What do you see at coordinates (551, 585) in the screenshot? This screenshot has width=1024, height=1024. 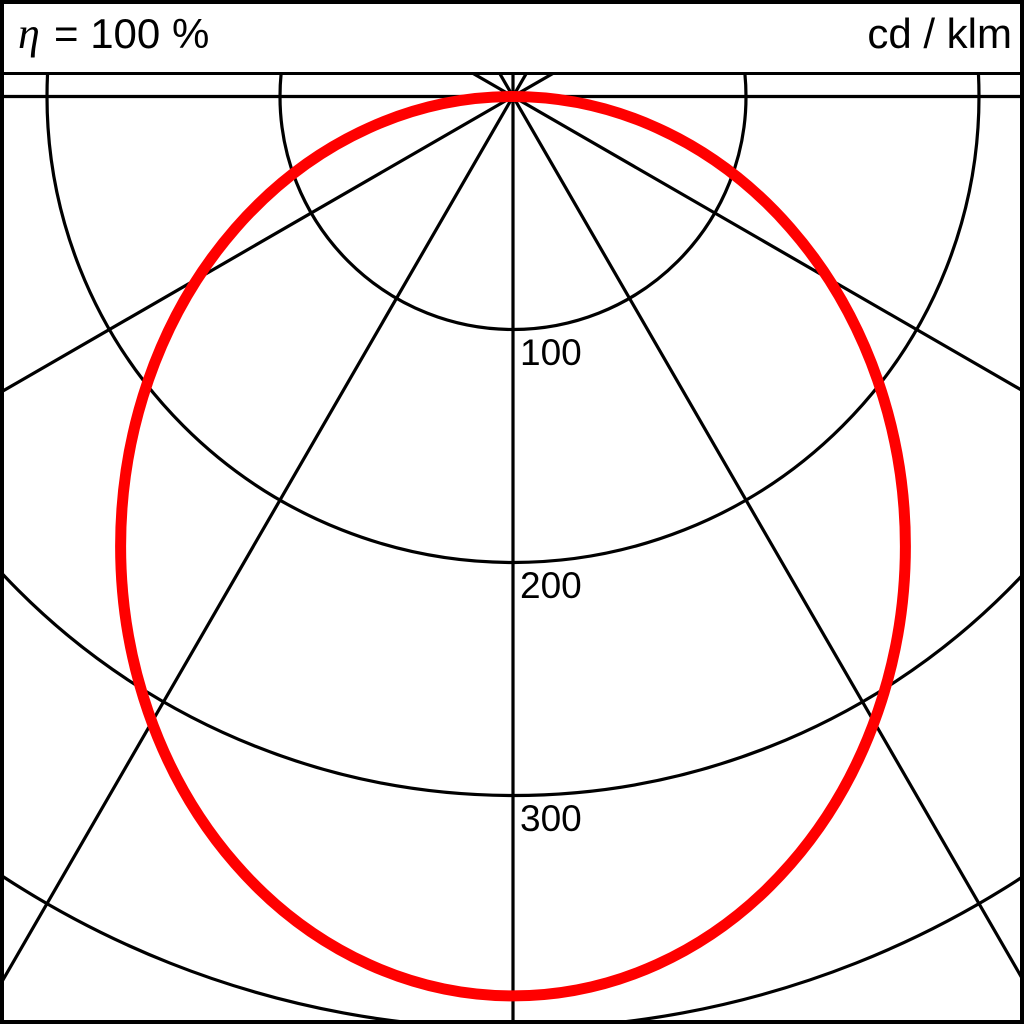 I see `ring-label-200: 200` at bounding box center [551, 585].